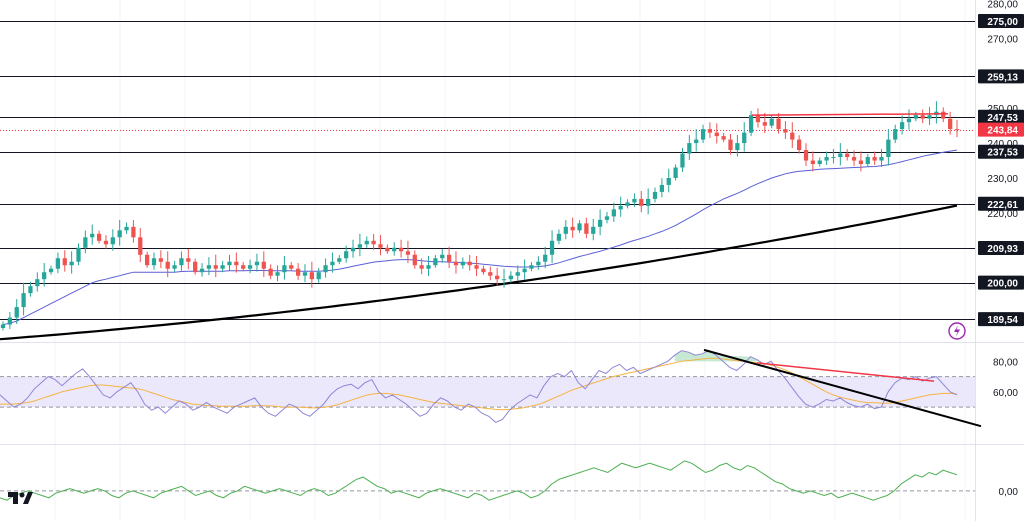 The image size is (1024, 526). Describe the element at coordinates (1001, 76) in the screenshot. I see `level-price-tag: 259,13` at that location.